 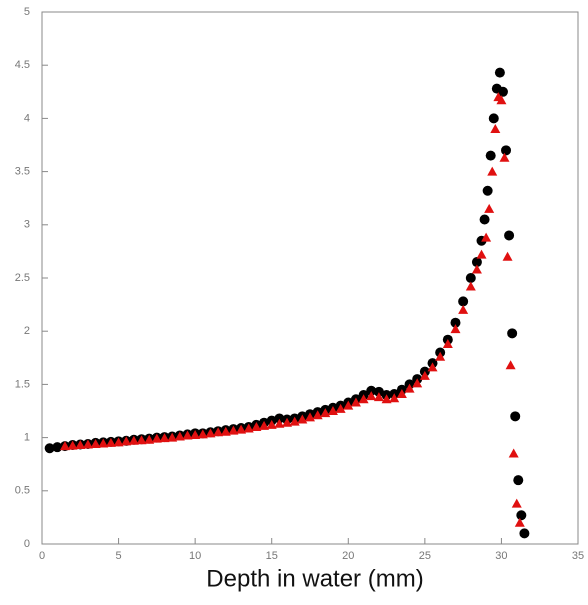 I want to click on y-tick-label: 3.5, so click(x=22, y=172).